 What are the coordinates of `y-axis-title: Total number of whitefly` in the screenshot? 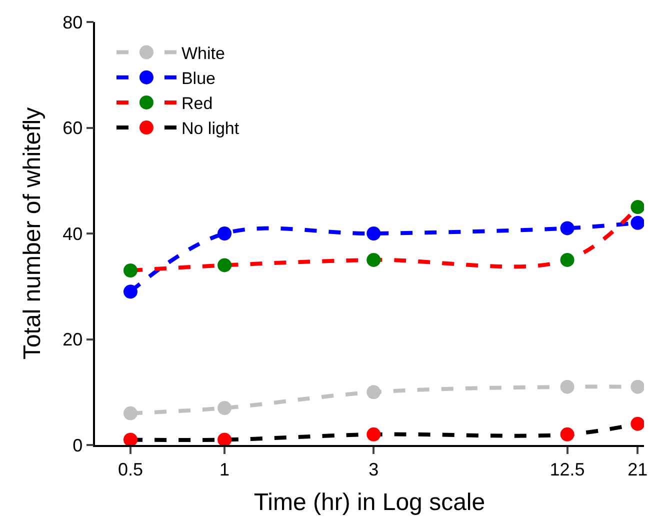 It's located at (32, 233).